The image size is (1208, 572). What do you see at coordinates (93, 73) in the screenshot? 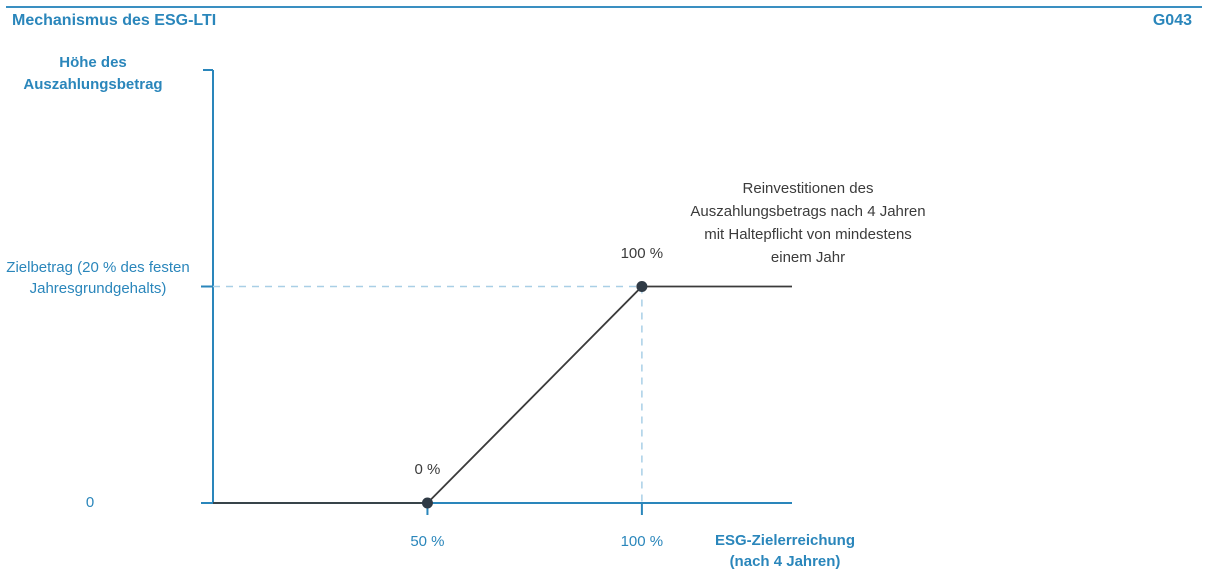
I see `y-axis-label: Höhe des Auszahlungsbetrag` at bounding box center [93, 73].